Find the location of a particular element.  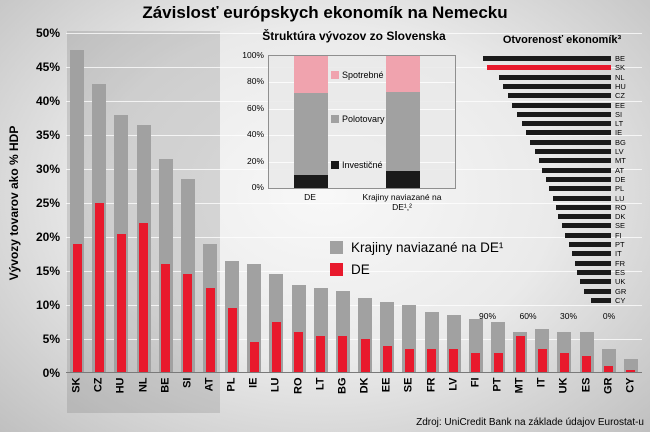

x-axis-line is located at coordinates (354, 372).